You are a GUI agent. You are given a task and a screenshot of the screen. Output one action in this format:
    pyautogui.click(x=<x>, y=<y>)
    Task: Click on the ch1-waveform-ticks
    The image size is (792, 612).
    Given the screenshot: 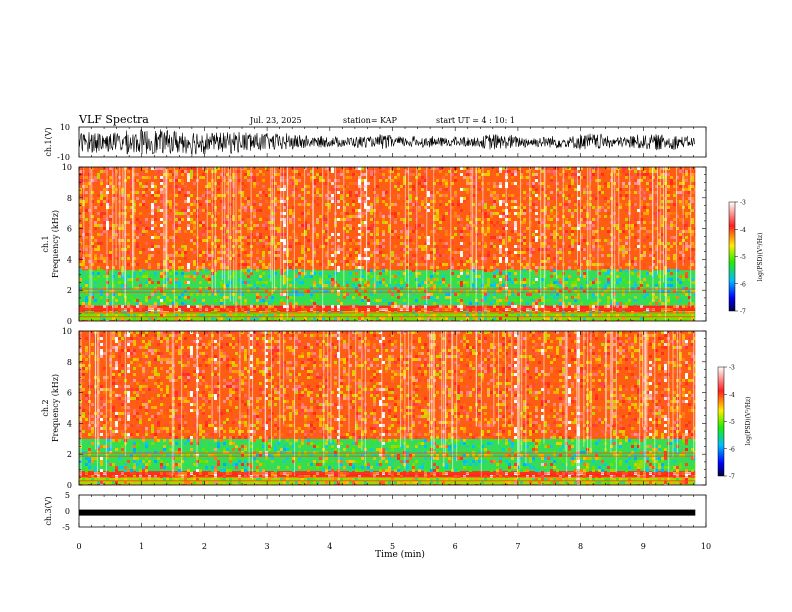 What is the action you would take?
    pyautogui.click(x=392, y=142)
    